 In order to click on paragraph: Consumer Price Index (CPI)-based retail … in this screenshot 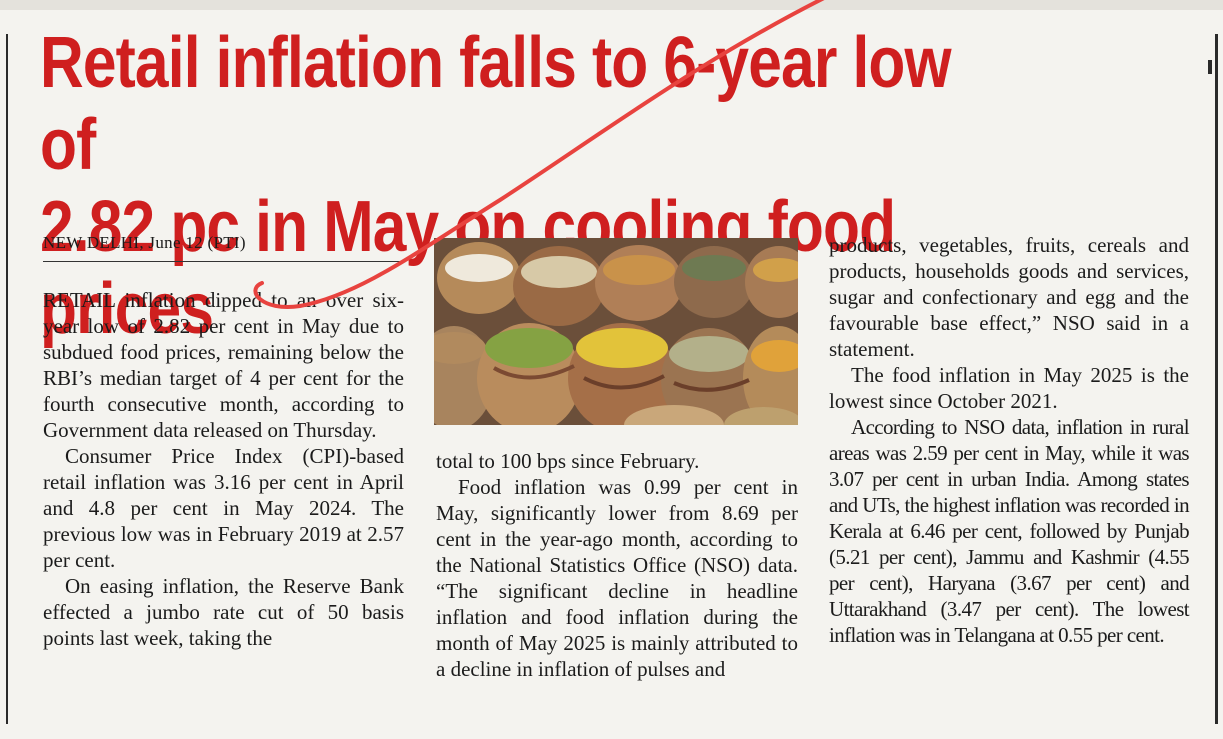, I will do `click(223, 508)`.